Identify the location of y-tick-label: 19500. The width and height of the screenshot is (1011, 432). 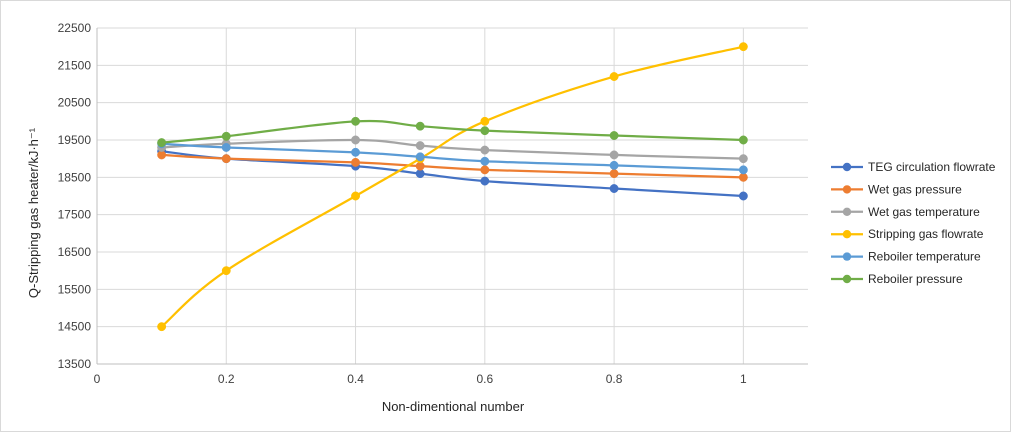
(75, 140).